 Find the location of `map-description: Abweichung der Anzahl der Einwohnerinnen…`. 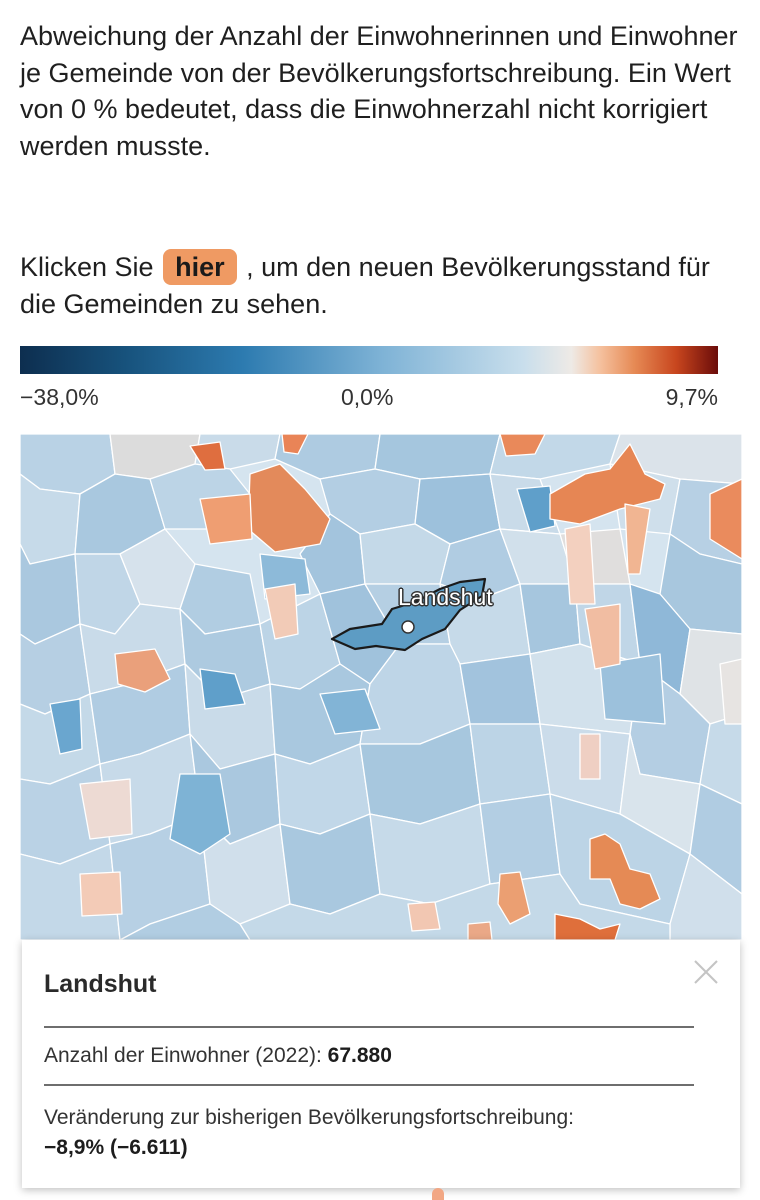

map-description: Abweichung der Anzahl der Einwohnerinnen… is located at coordinates (379, 91).